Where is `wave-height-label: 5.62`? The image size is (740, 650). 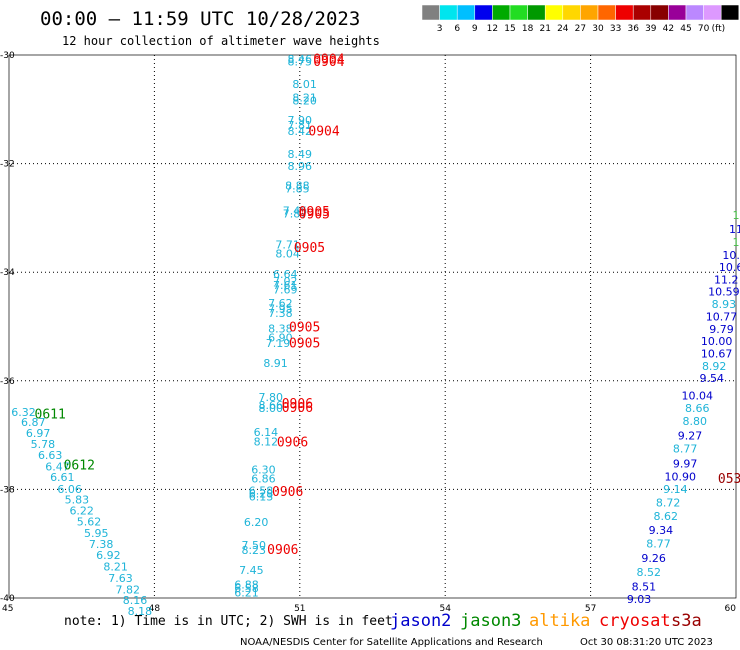
wave-height-label: 5.62 is located at coordinates (89, 521).